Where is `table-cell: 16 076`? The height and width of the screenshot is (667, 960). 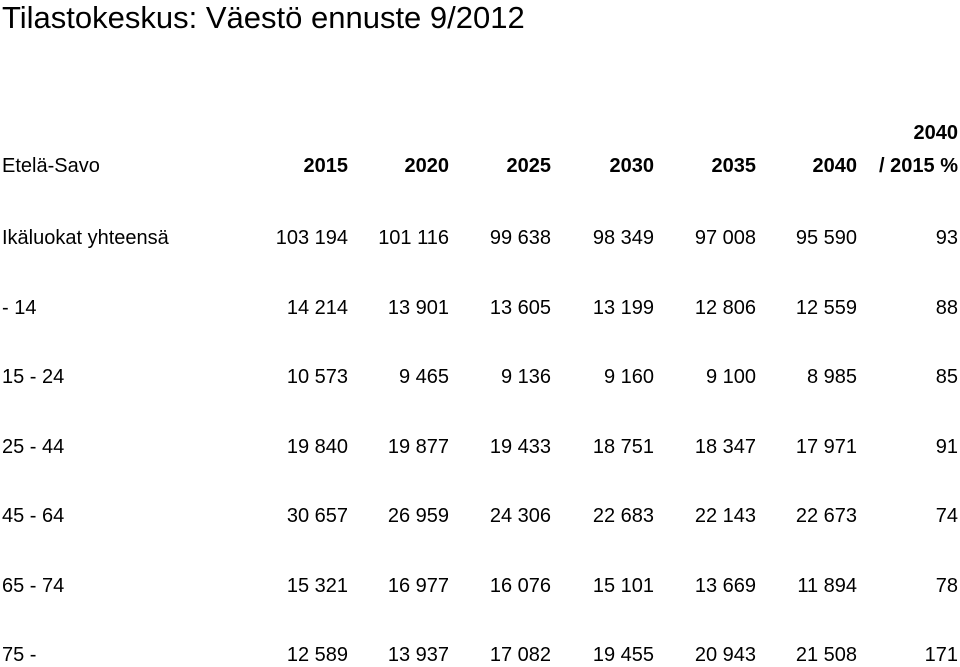
table-cell: 16 076 is located at coordinates (520, 585).